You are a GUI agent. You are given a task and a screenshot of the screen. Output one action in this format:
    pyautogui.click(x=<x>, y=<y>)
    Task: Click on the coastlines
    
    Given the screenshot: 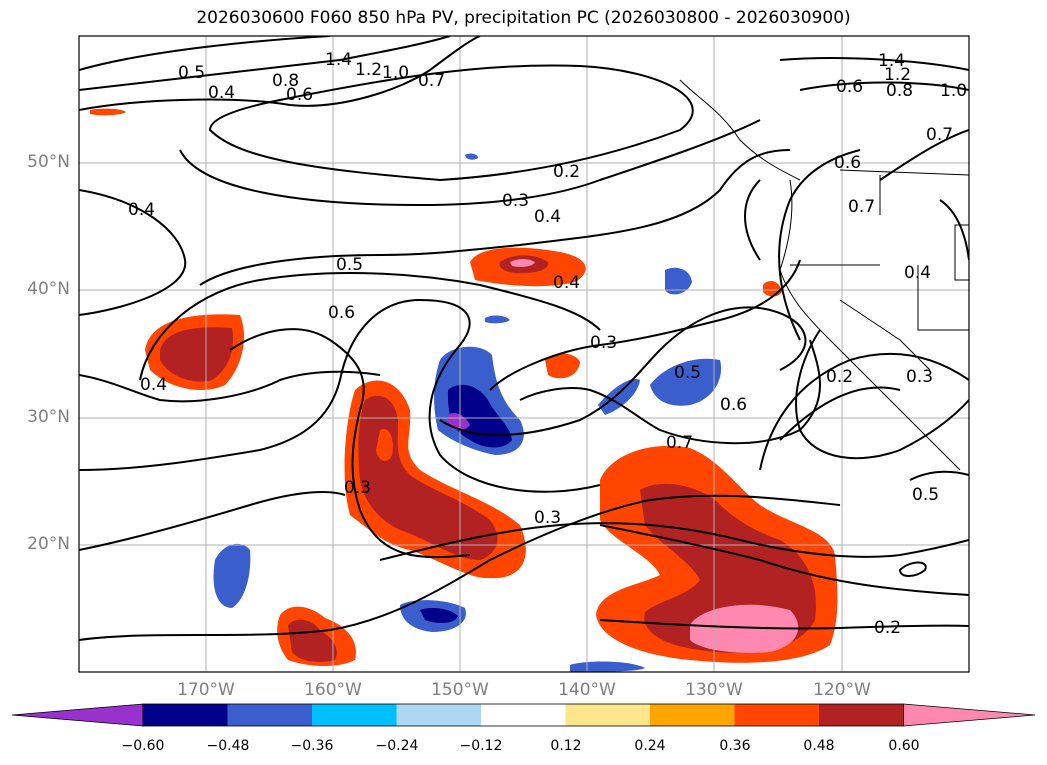 What is the action you would take?
    pyautogui.click(x=824, y=275)
    